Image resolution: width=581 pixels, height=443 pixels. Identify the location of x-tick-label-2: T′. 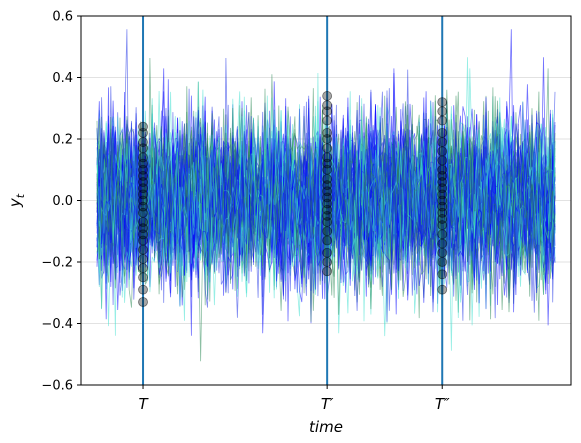
(327, 404).